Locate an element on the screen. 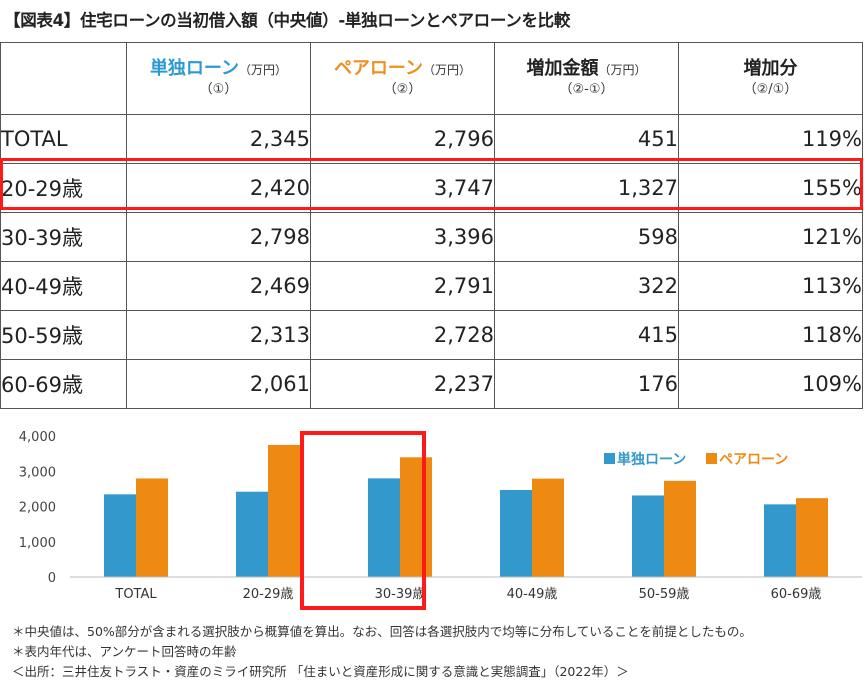 Image resolution: width=864 pixels, height=685 pixels. cell-ratio: 113% is located at coordinates (770, 286).